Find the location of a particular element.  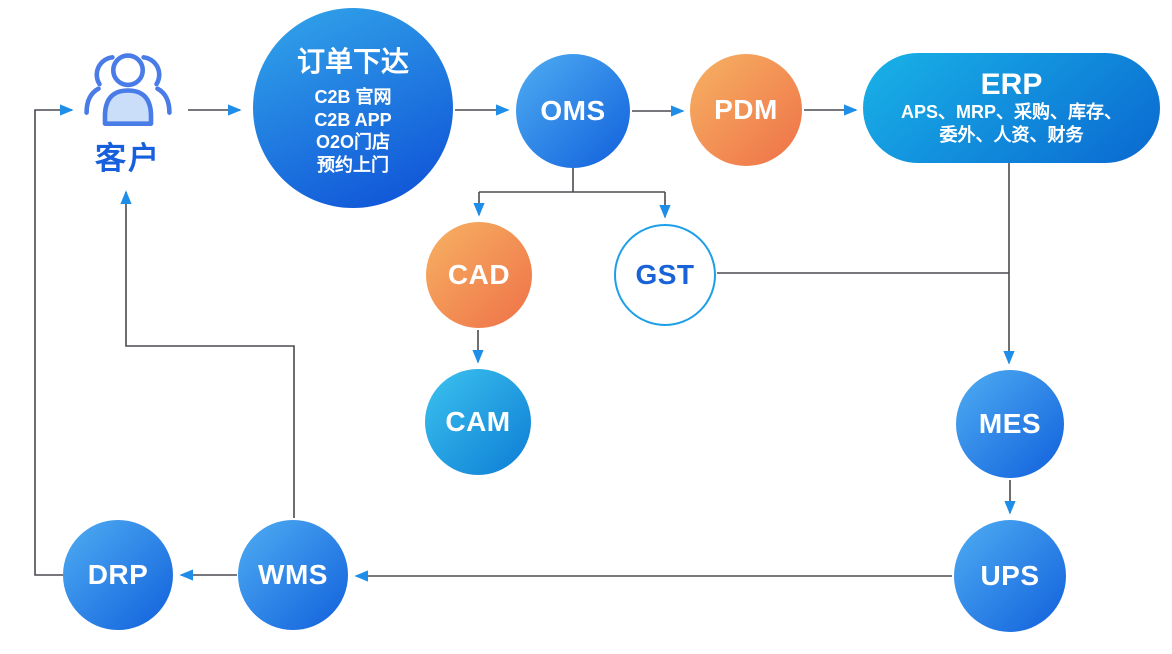

mes-label: MES is located at coordinates (1010, 423).